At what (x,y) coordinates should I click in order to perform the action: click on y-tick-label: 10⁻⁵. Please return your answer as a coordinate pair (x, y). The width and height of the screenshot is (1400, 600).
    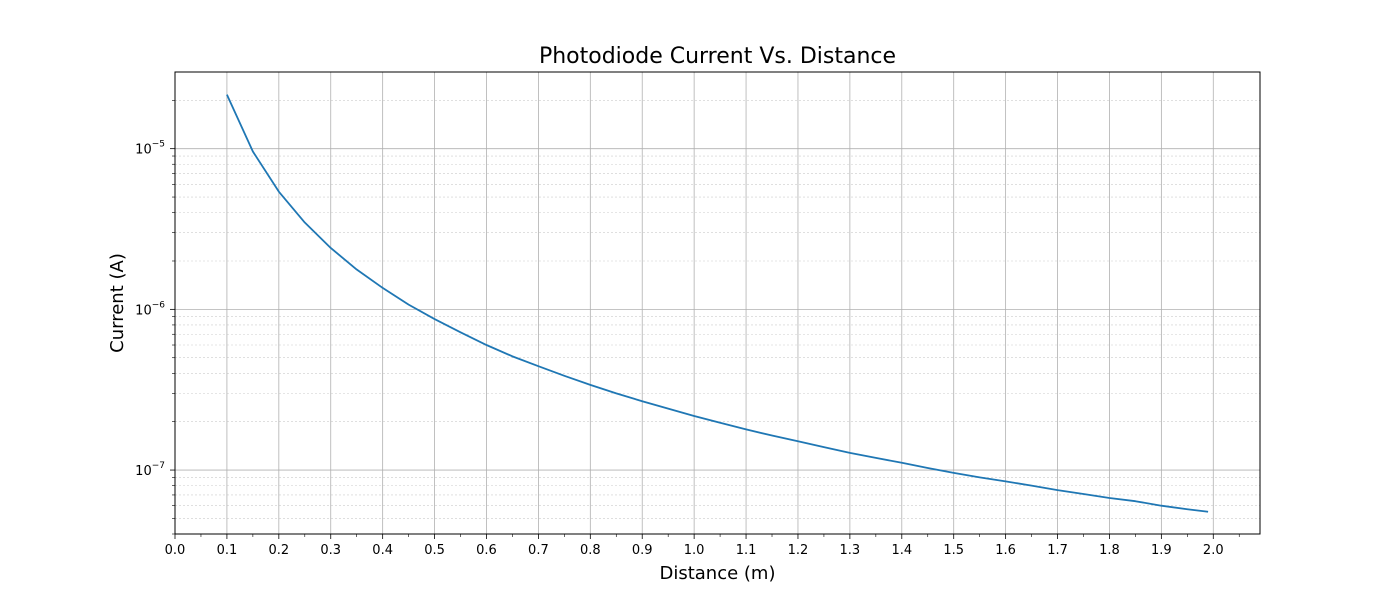
    Looking at the image, I should click on (150, 149).